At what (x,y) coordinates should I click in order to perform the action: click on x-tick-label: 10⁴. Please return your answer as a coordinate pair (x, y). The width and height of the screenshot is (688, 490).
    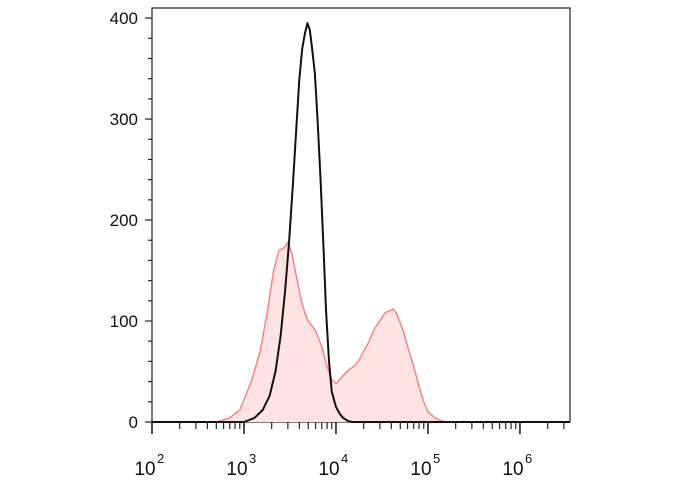
    Looking at the image, I should click on (333, 465).